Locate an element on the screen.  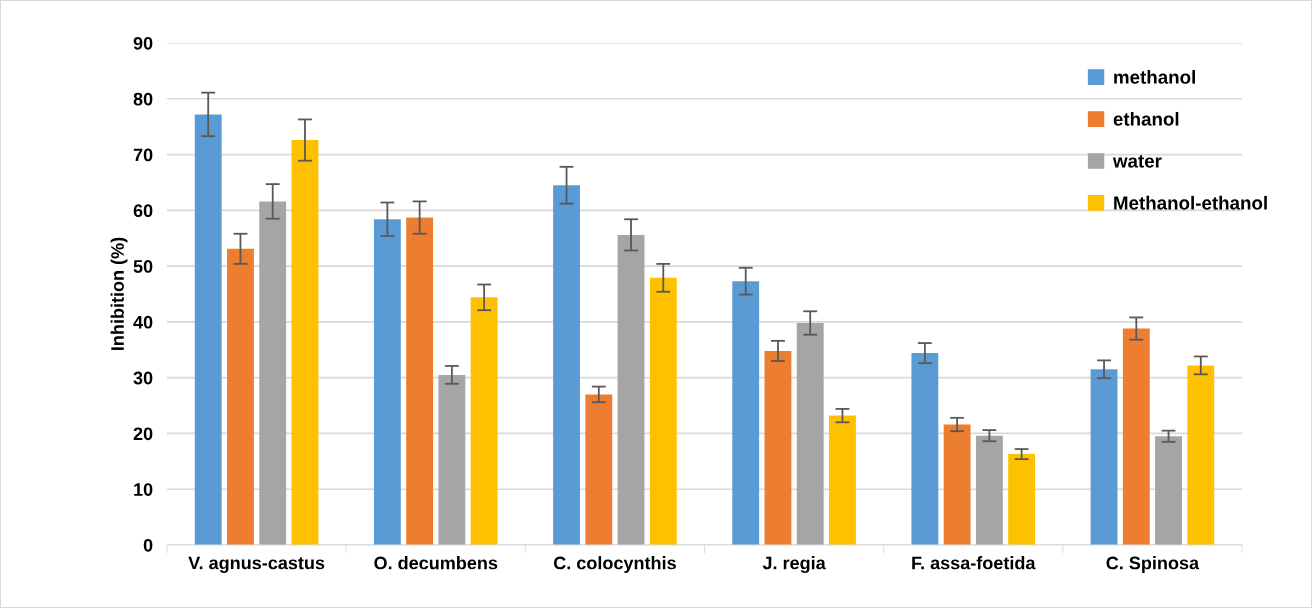
y-tick-label: 20 is located at coordinates (143, 434).